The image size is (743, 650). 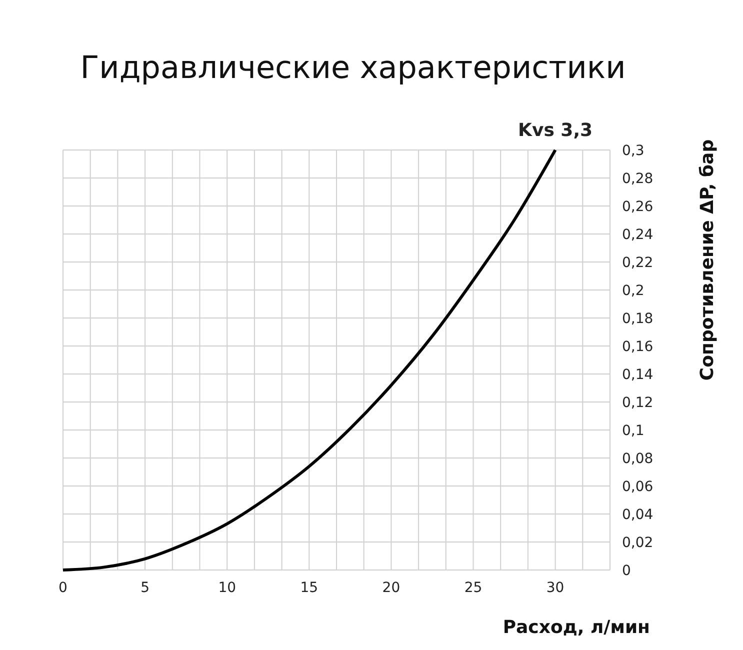 I want to click on x-tick-label: 5, so click(x=145, y=588).